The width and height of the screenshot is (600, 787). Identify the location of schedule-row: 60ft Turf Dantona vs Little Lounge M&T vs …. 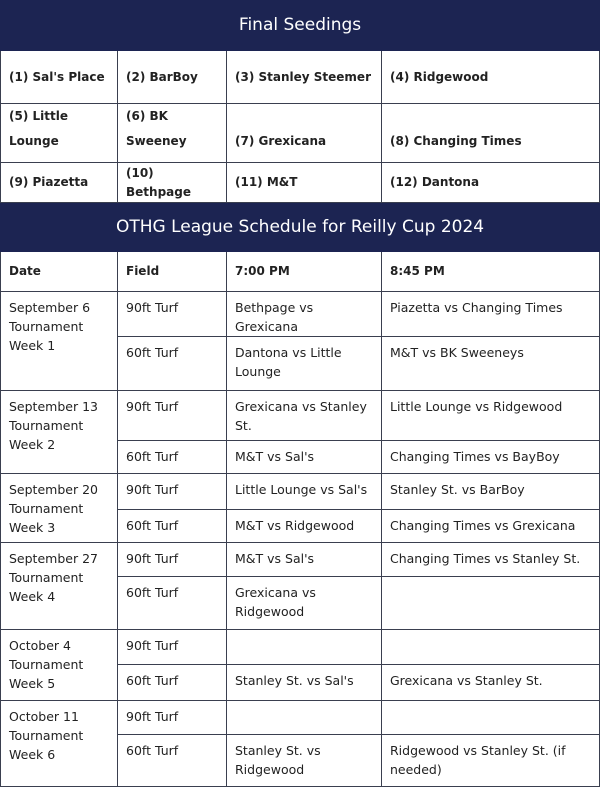
(300, 363).